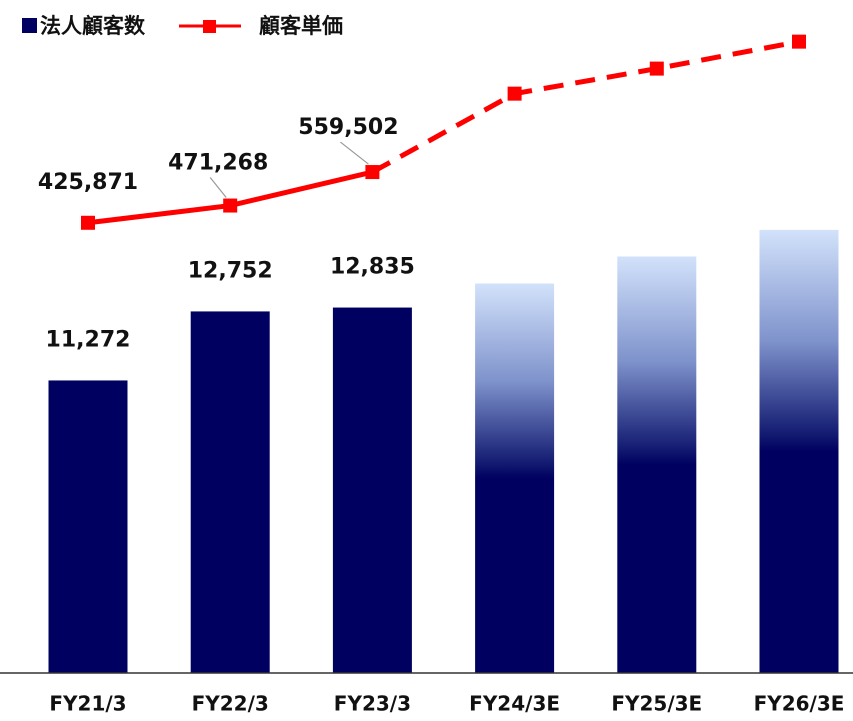  Describe the element at coordinates (29, 25) in the screenshot. I see `legend-swatch` at that location.